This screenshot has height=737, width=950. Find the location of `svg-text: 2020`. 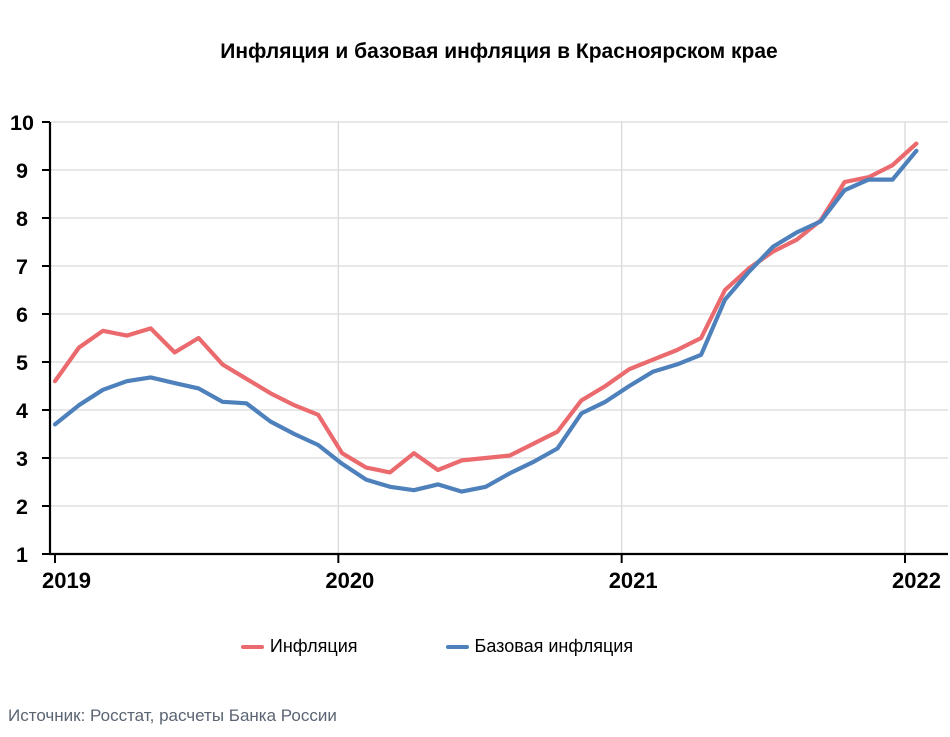

svg-text: 2020 is located at coordinates (349, 580).